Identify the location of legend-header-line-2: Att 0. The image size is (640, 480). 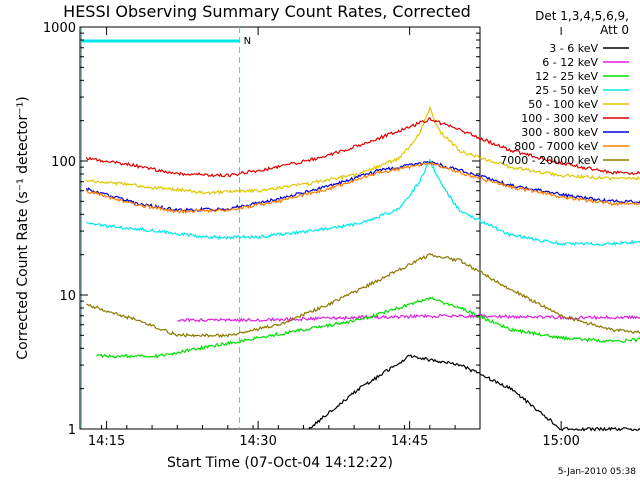
(614, 30).